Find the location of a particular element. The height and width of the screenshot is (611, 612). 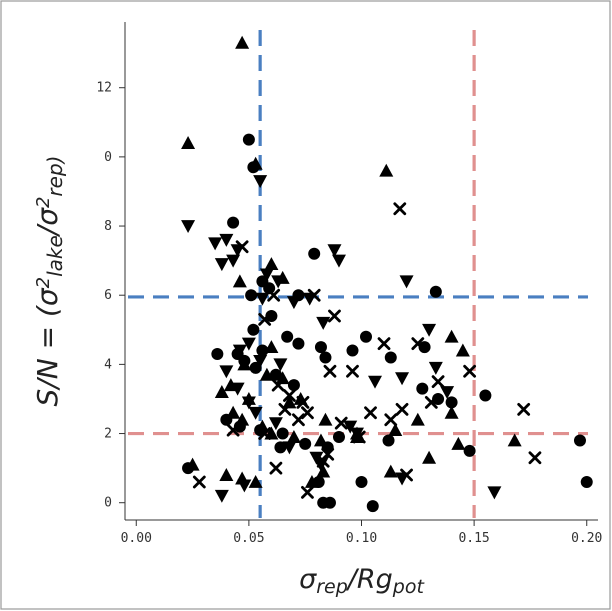

x-tick-label: 0.00 is located at coordinates (136, 538).